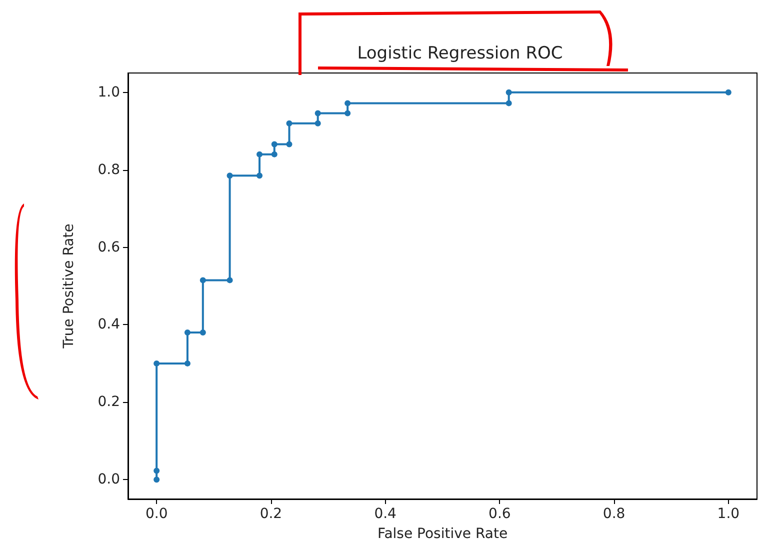 Image resolution: width=767 pixels, height=560 pixels. I want to click on x-axis-title: False Positive Rate, so click(442, 534).